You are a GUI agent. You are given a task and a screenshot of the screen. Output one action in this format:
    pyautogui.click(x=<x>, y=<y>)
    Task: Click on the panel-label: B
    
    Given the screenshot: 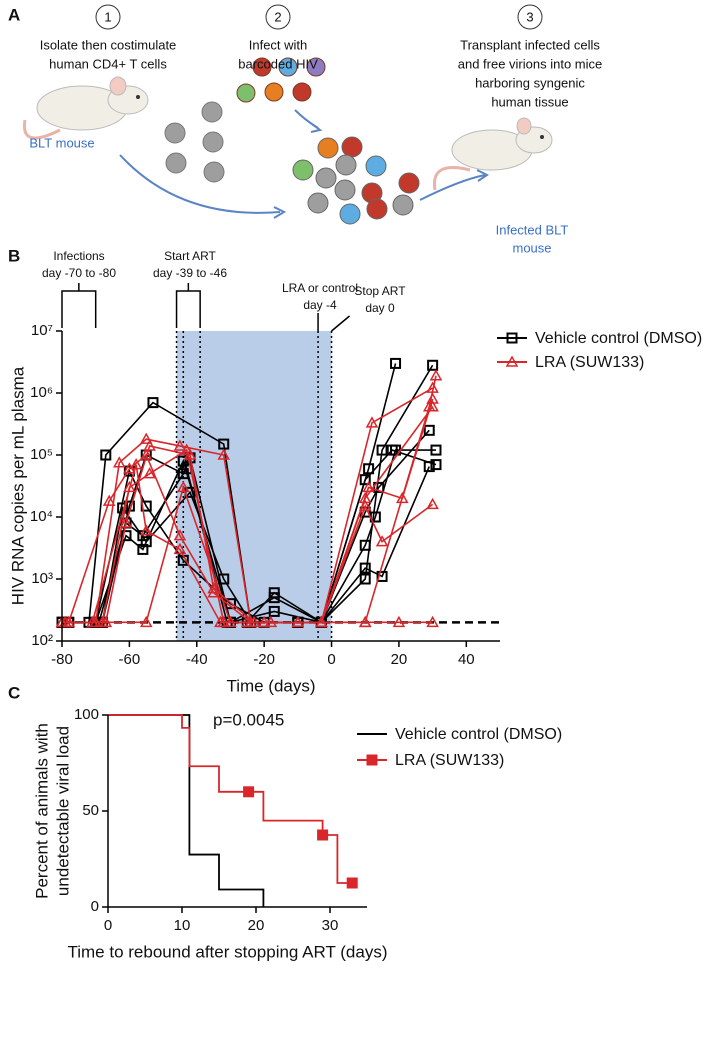 What is the action you would take?
    pyautogui.click(x=14, y=255)
    